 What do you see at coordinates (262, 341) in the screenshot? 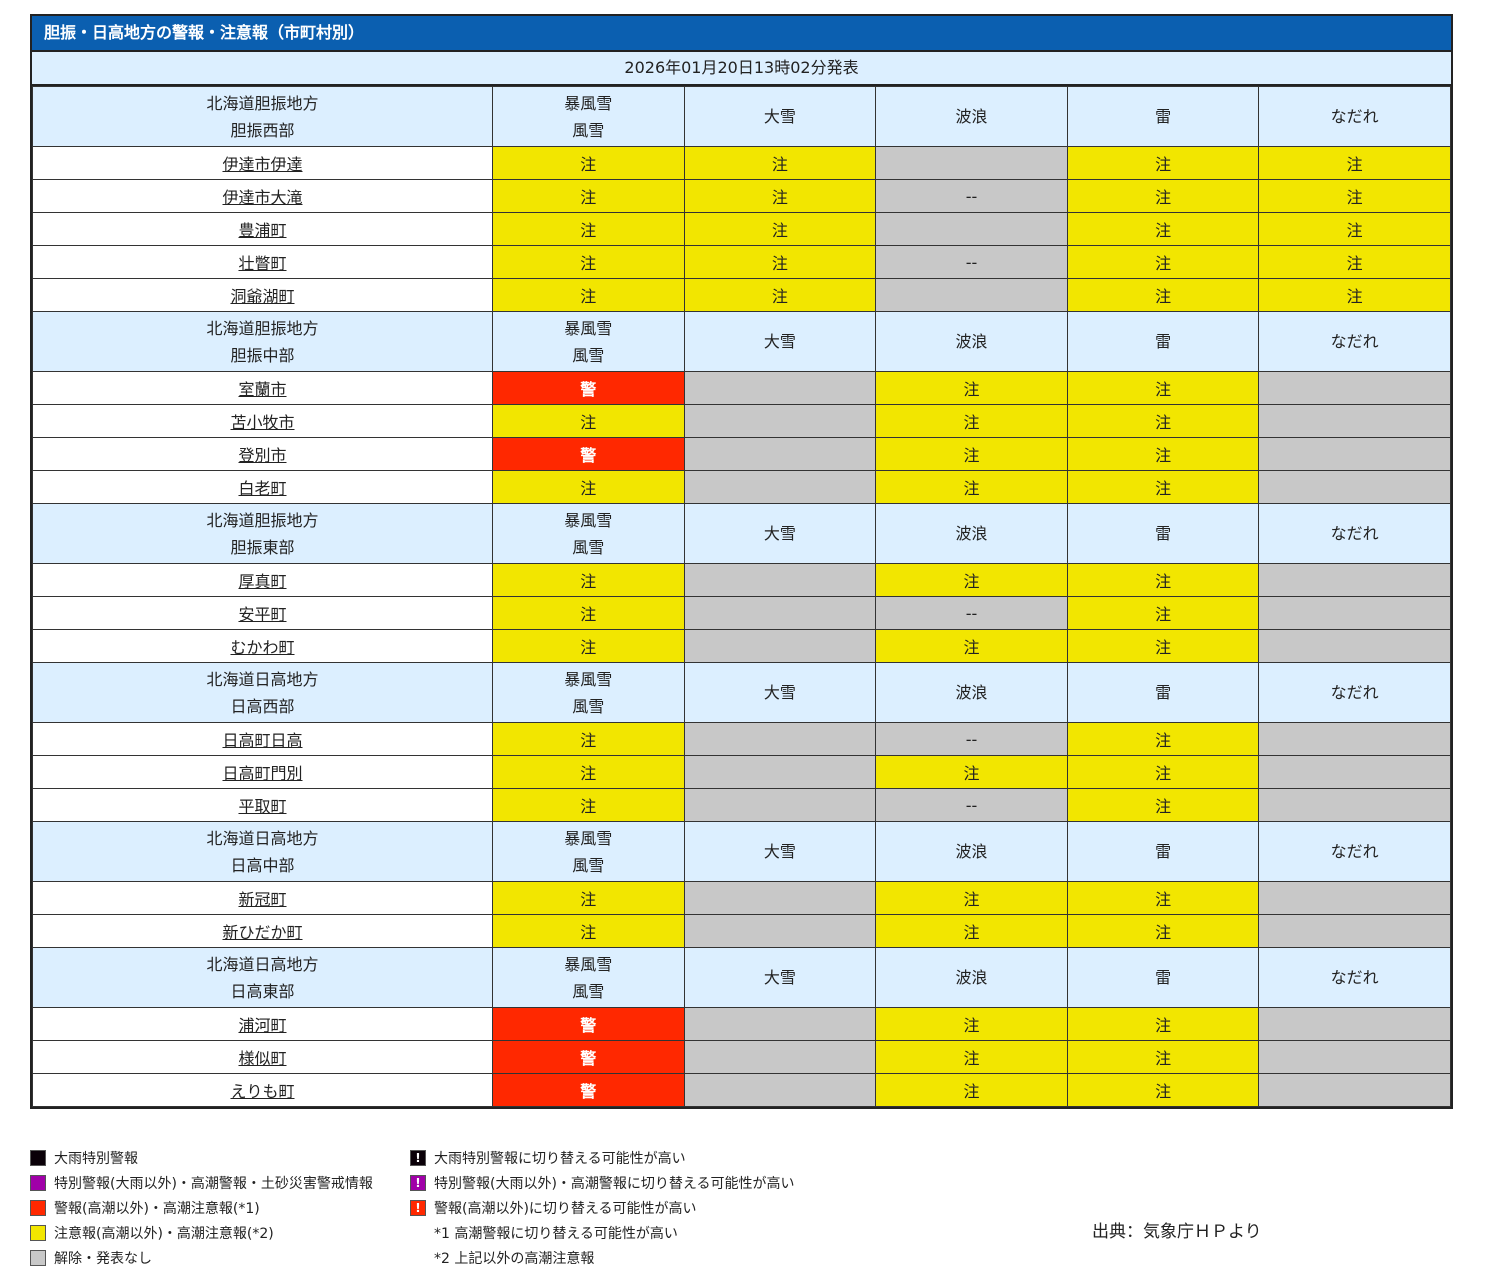
I see `area-name: 北海道胆振地方 胆振中部` at bounding box center [262, 341].